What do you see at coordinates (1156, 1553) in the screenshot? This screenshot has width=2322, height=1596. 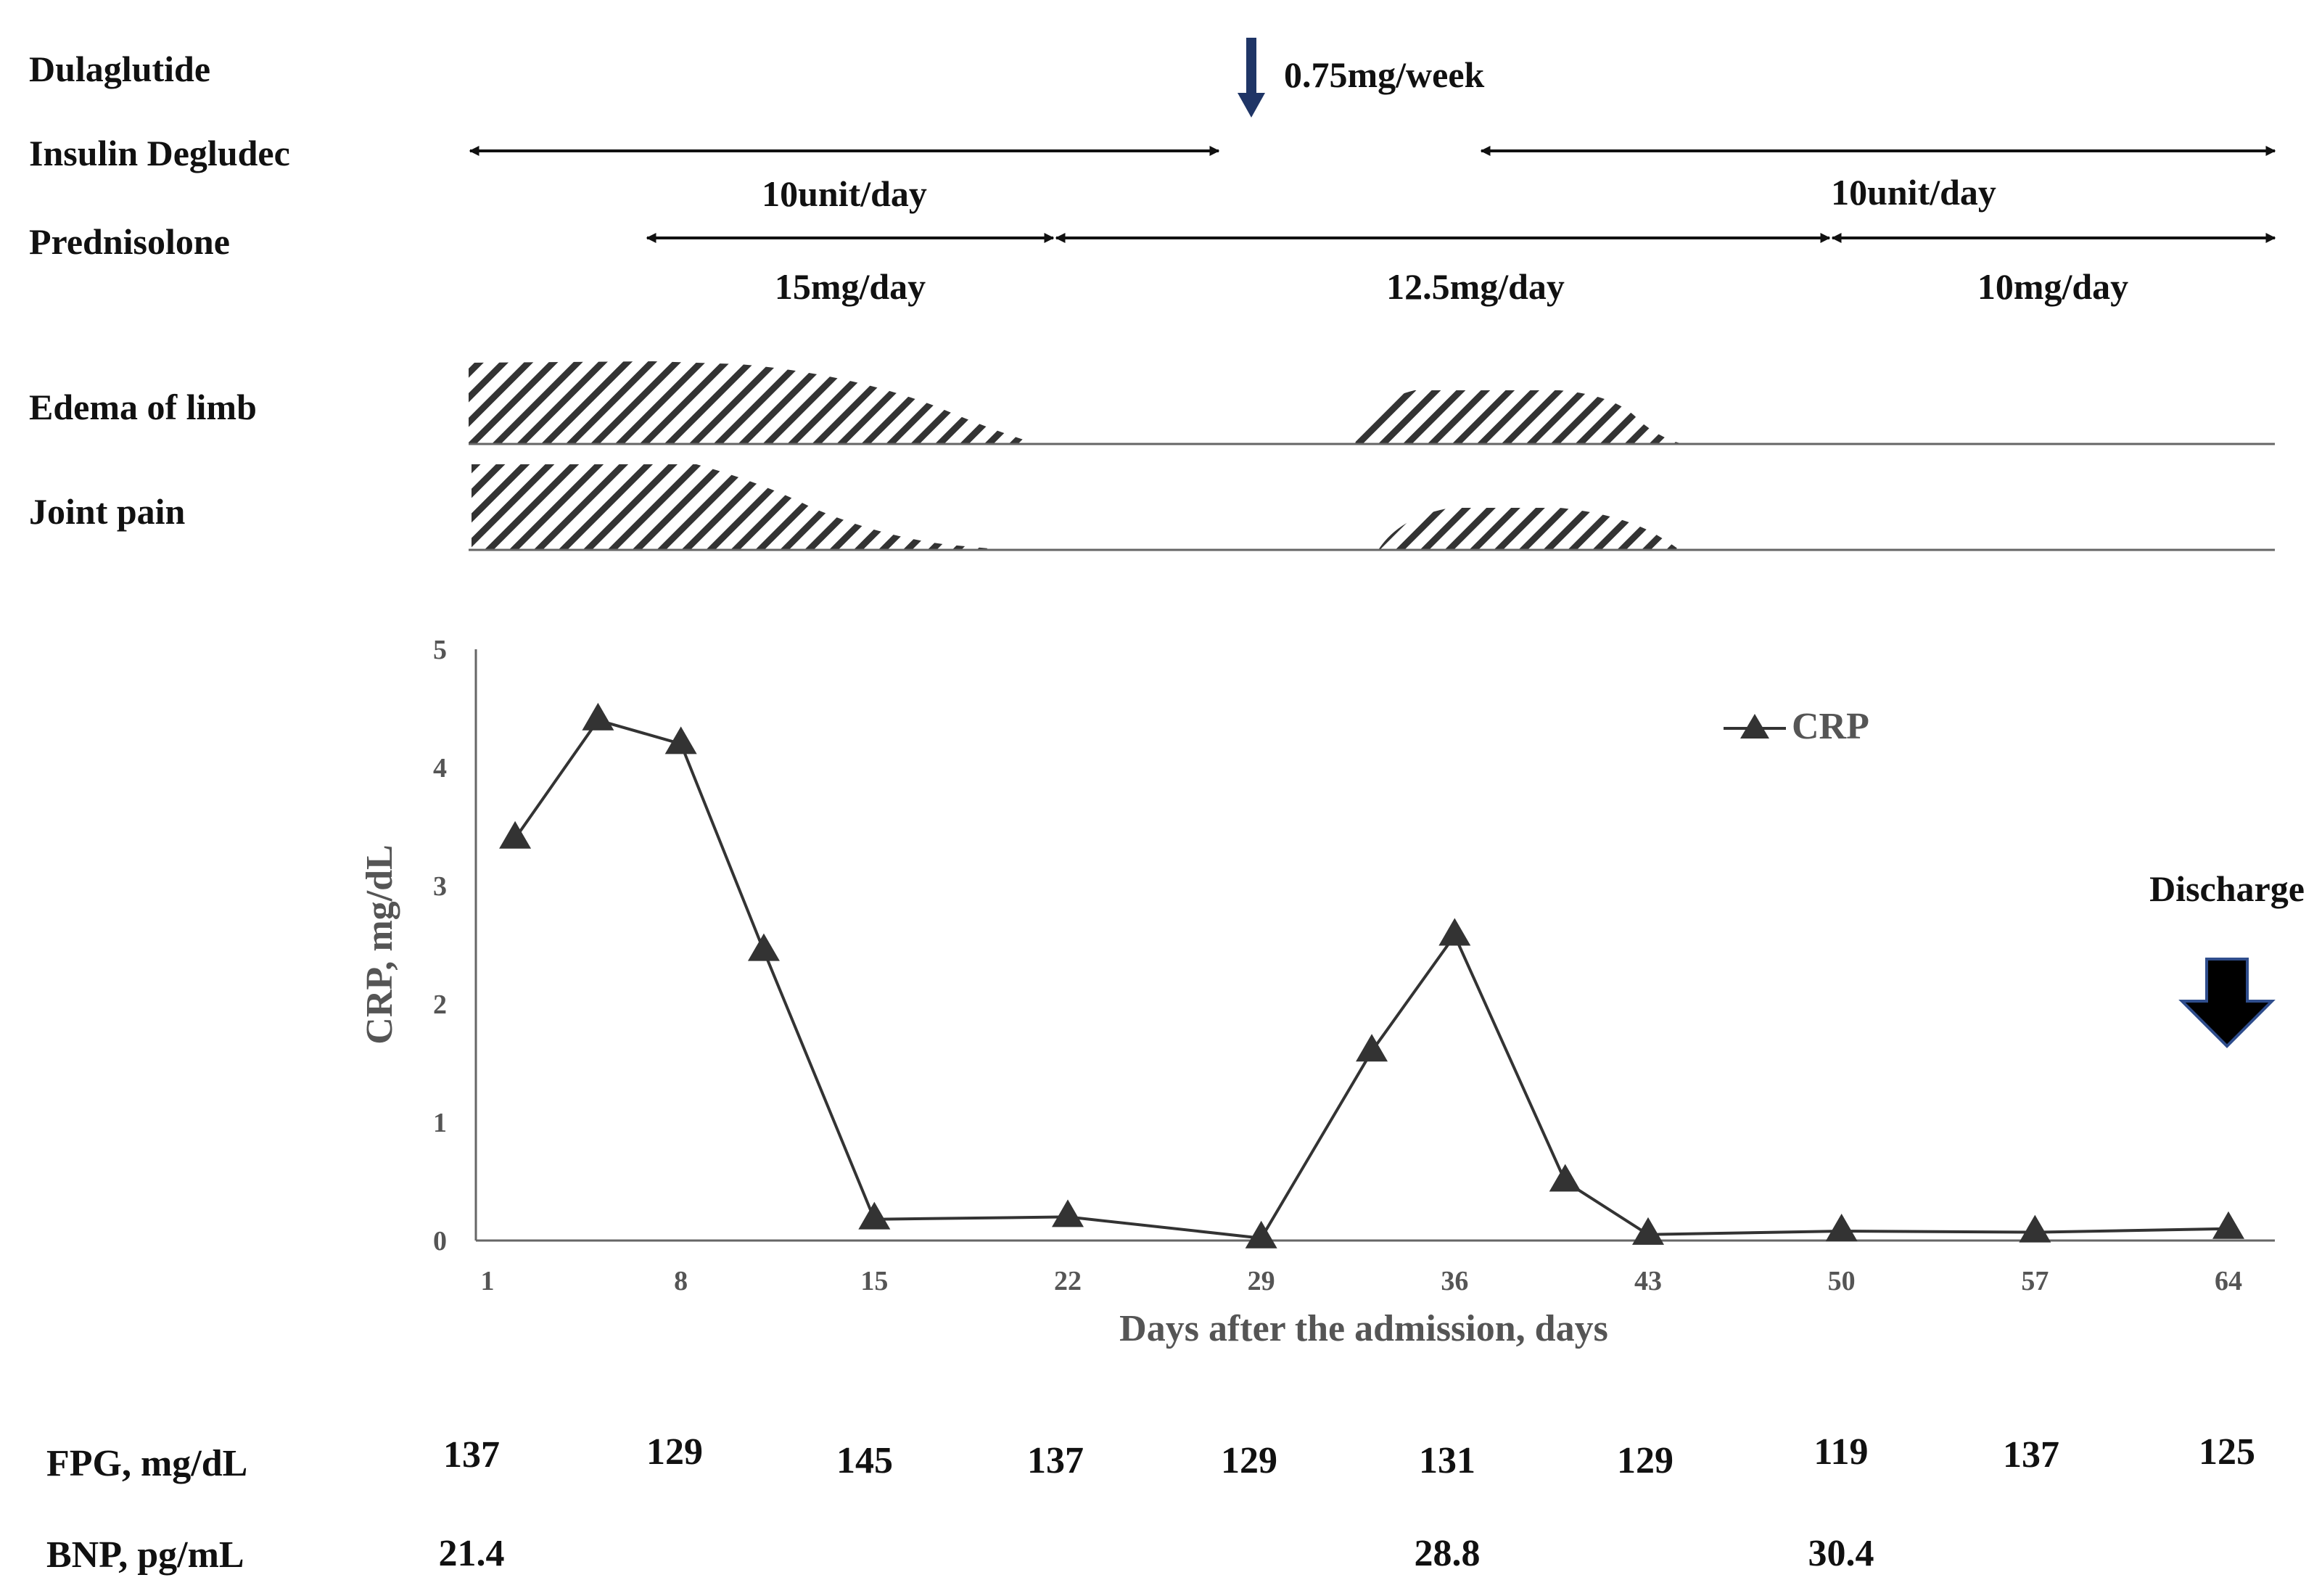 I see `bnp-row: 21.4 28.8 30.4` at bounding box center [1156, 1553].